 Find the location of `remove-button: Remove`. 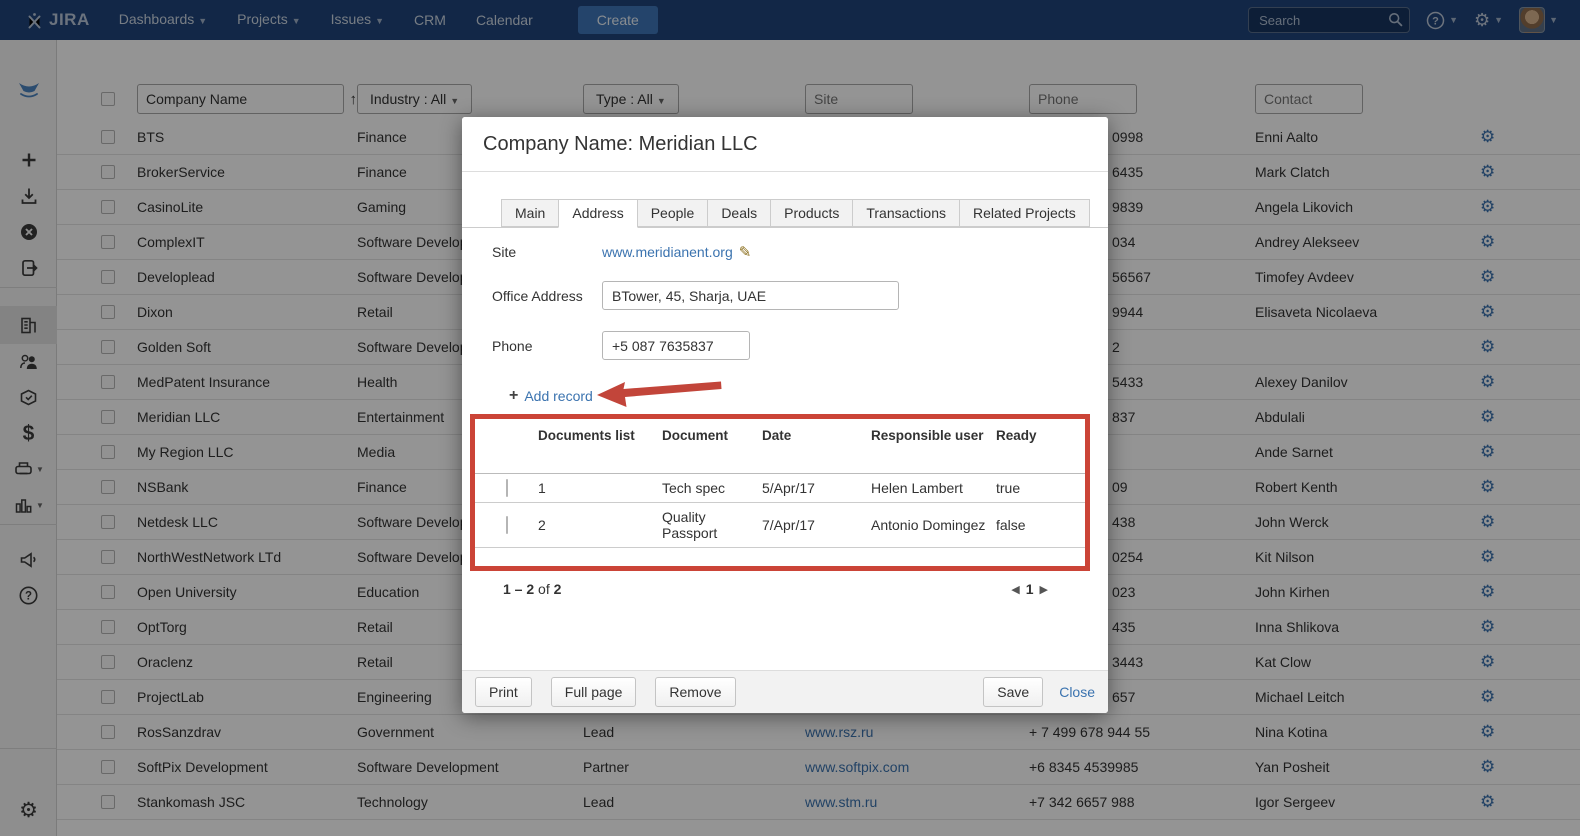

remove-button: Remove is located at coordinates (695, 692).